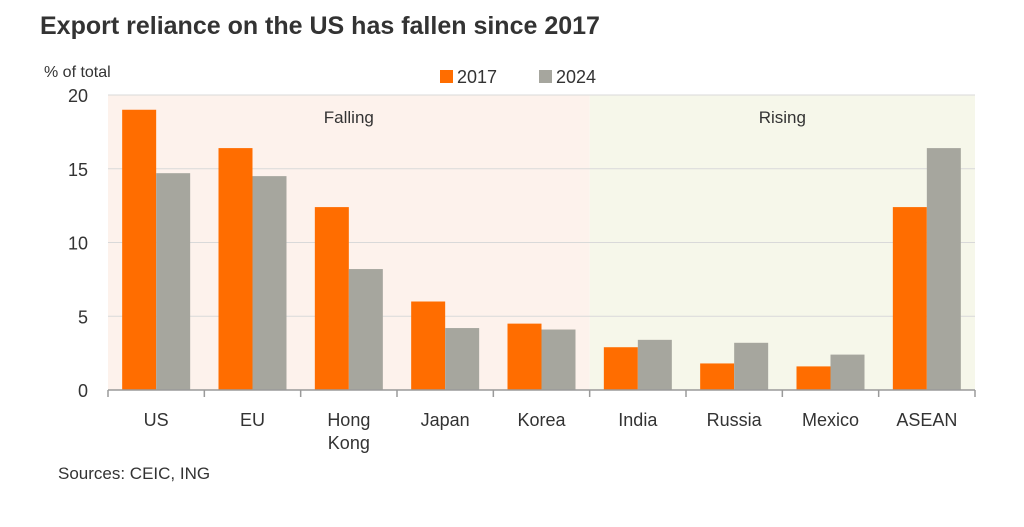 The height and width of the screenshot is (527, 1024). Describe the element at coordinates (83, 317) in the screenshot. I see `y-tick-label: 5` at that location.